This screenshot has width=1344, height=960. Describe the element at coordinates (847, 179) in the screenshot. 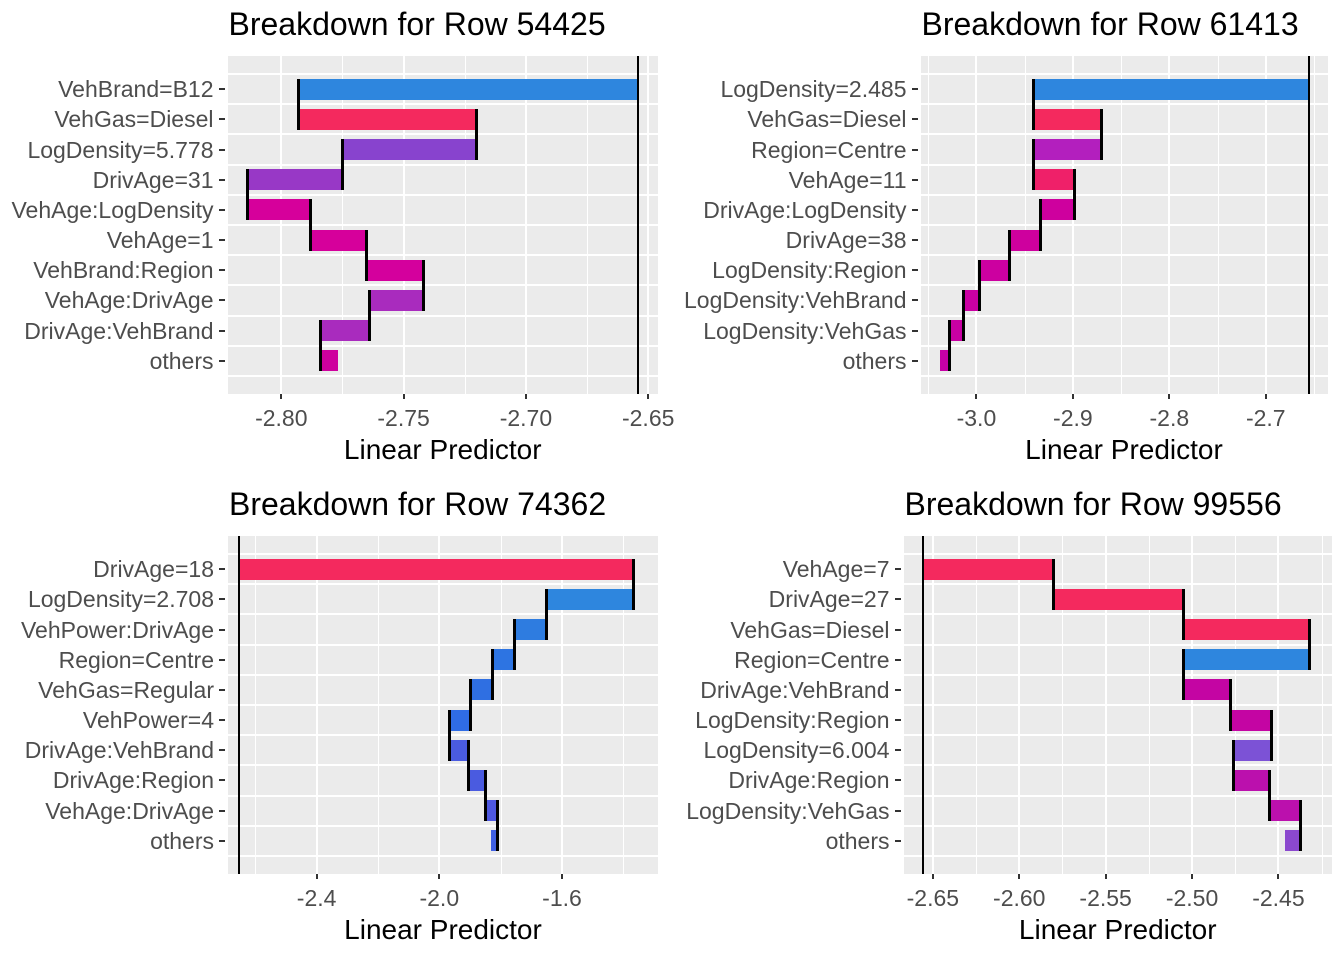

I see `category-label: VehAge=11` at that location.